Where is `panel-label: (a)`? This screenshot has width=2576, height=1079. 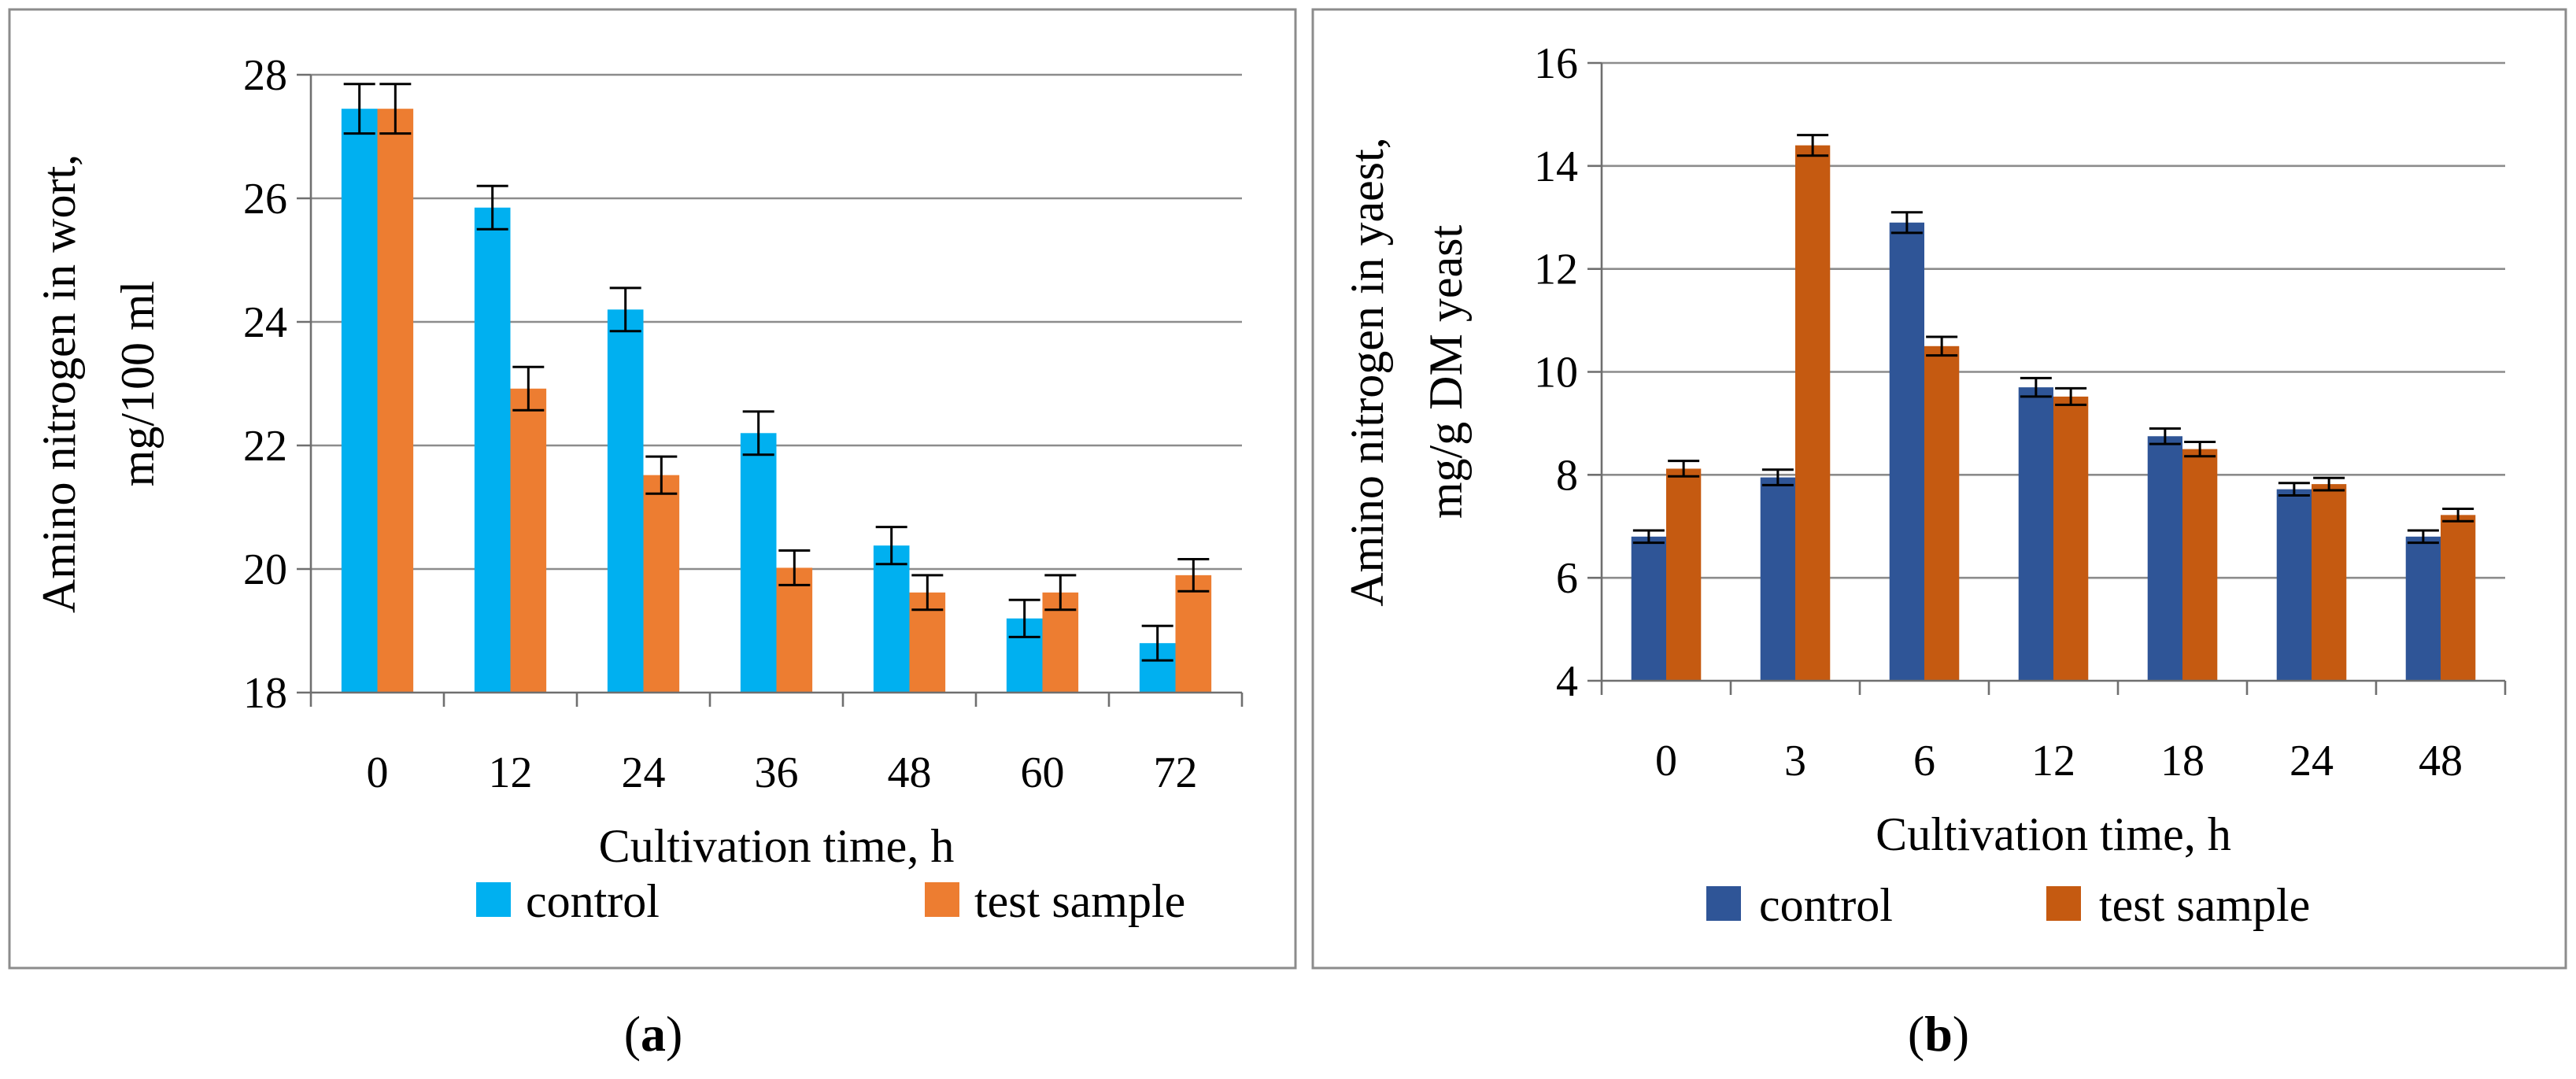 panel-label: (a) is located at coordinates (653, 1034).